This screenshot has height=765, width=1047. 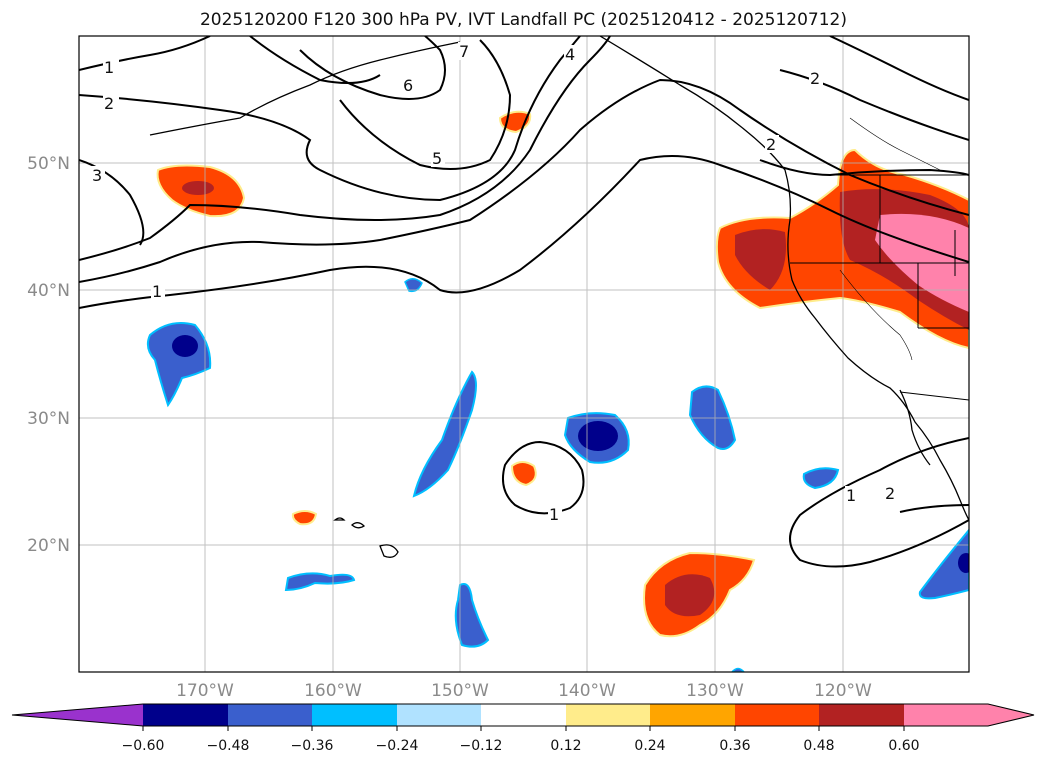 I want to click on pv-contour-label: 3, so click(x=97, y=175).